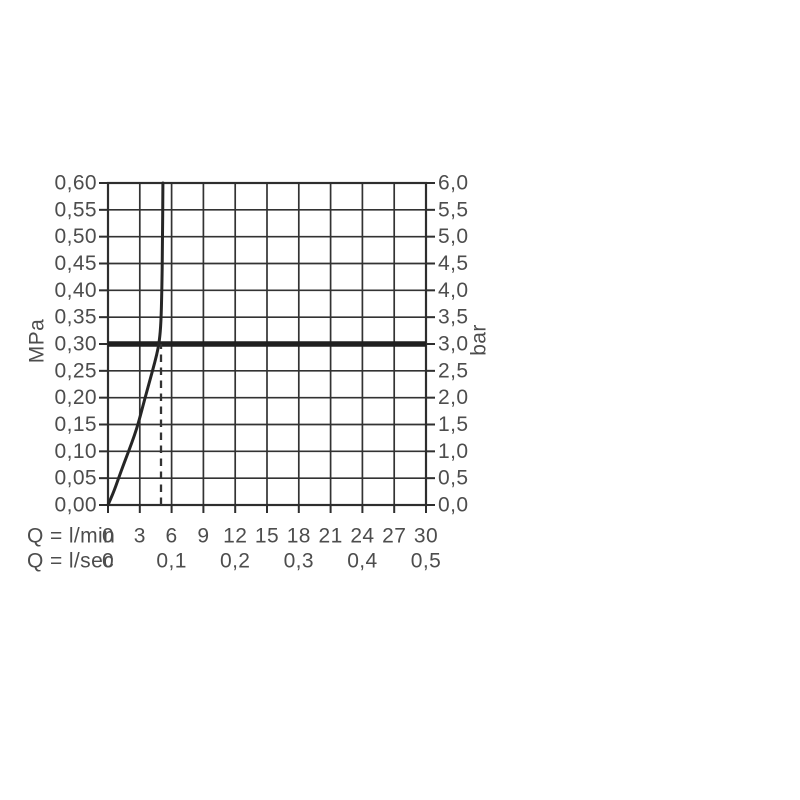 This screenshot has width=800, height=800. I want to click on x-axis-lmin-tick-label: 24, so click(362, 536).